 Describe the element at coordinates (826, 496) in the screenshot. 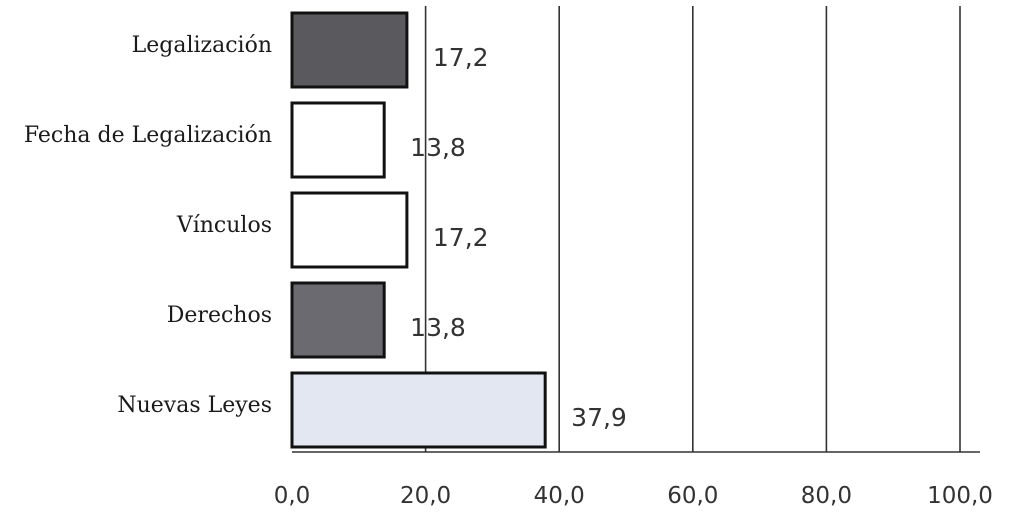

I see `x-tick-label-4: 80,0` at that location.